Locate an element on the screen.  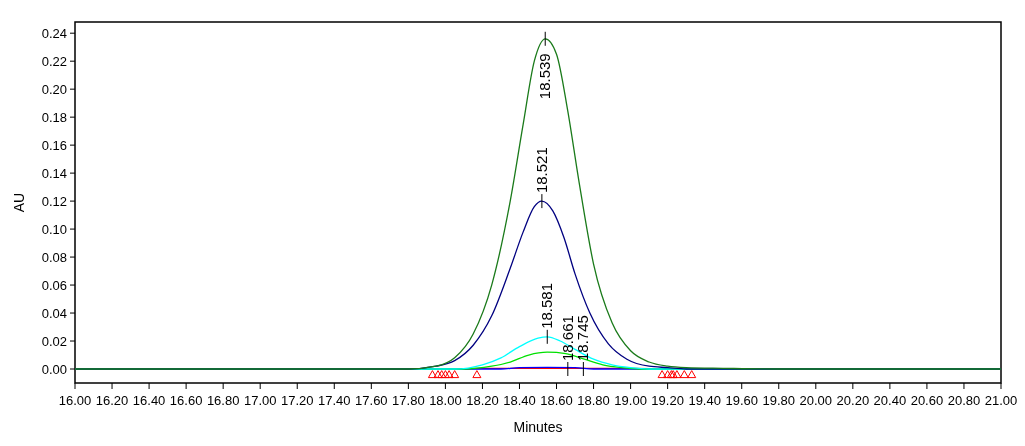
x-tick-label: 16.60 is located at coordinates (186, 400).